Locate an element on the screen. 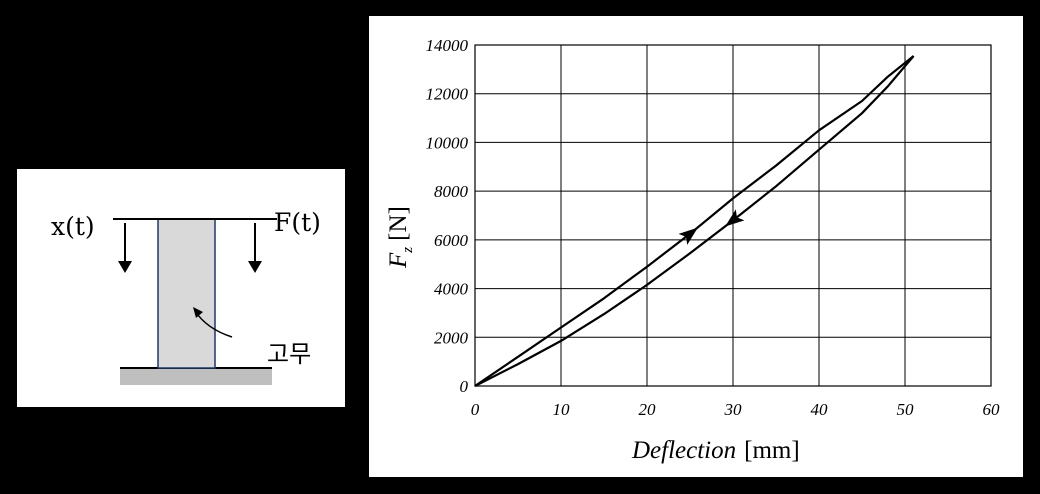 This screenshot has width=1040, height=494. x-tick-label: 40 is located at coordinates (820, 409).